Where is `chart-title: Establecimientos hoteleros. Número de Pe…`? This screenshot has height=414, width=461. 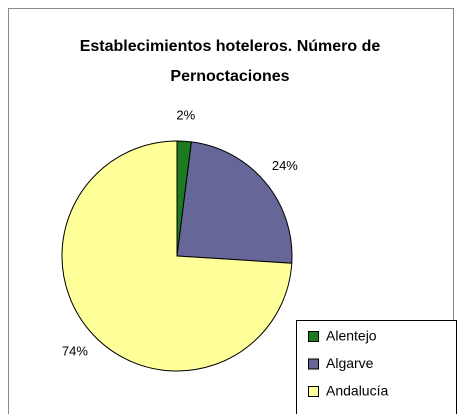 chart-title: Establecimientos hoteleros. Número de Pe… is located at coordinates (230, 61).